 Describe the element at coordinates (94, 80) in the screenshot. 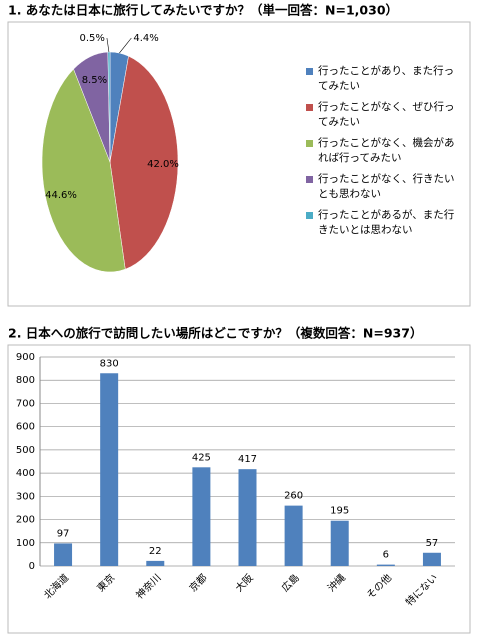

I see `data-label: 8.5%` at that location.